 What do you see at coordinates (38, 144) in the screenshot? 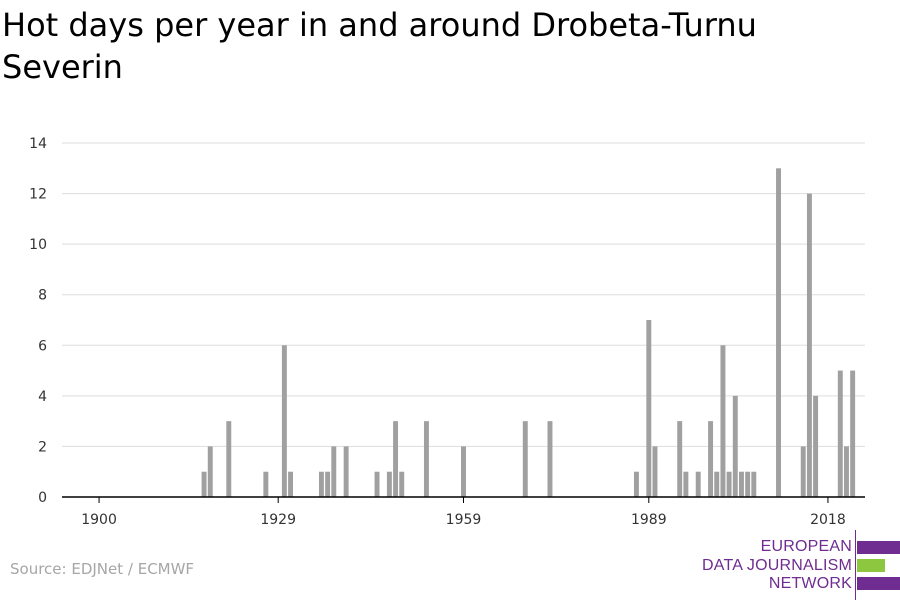
I see `y-tick-label: 14` at bounding box center [38, 144].